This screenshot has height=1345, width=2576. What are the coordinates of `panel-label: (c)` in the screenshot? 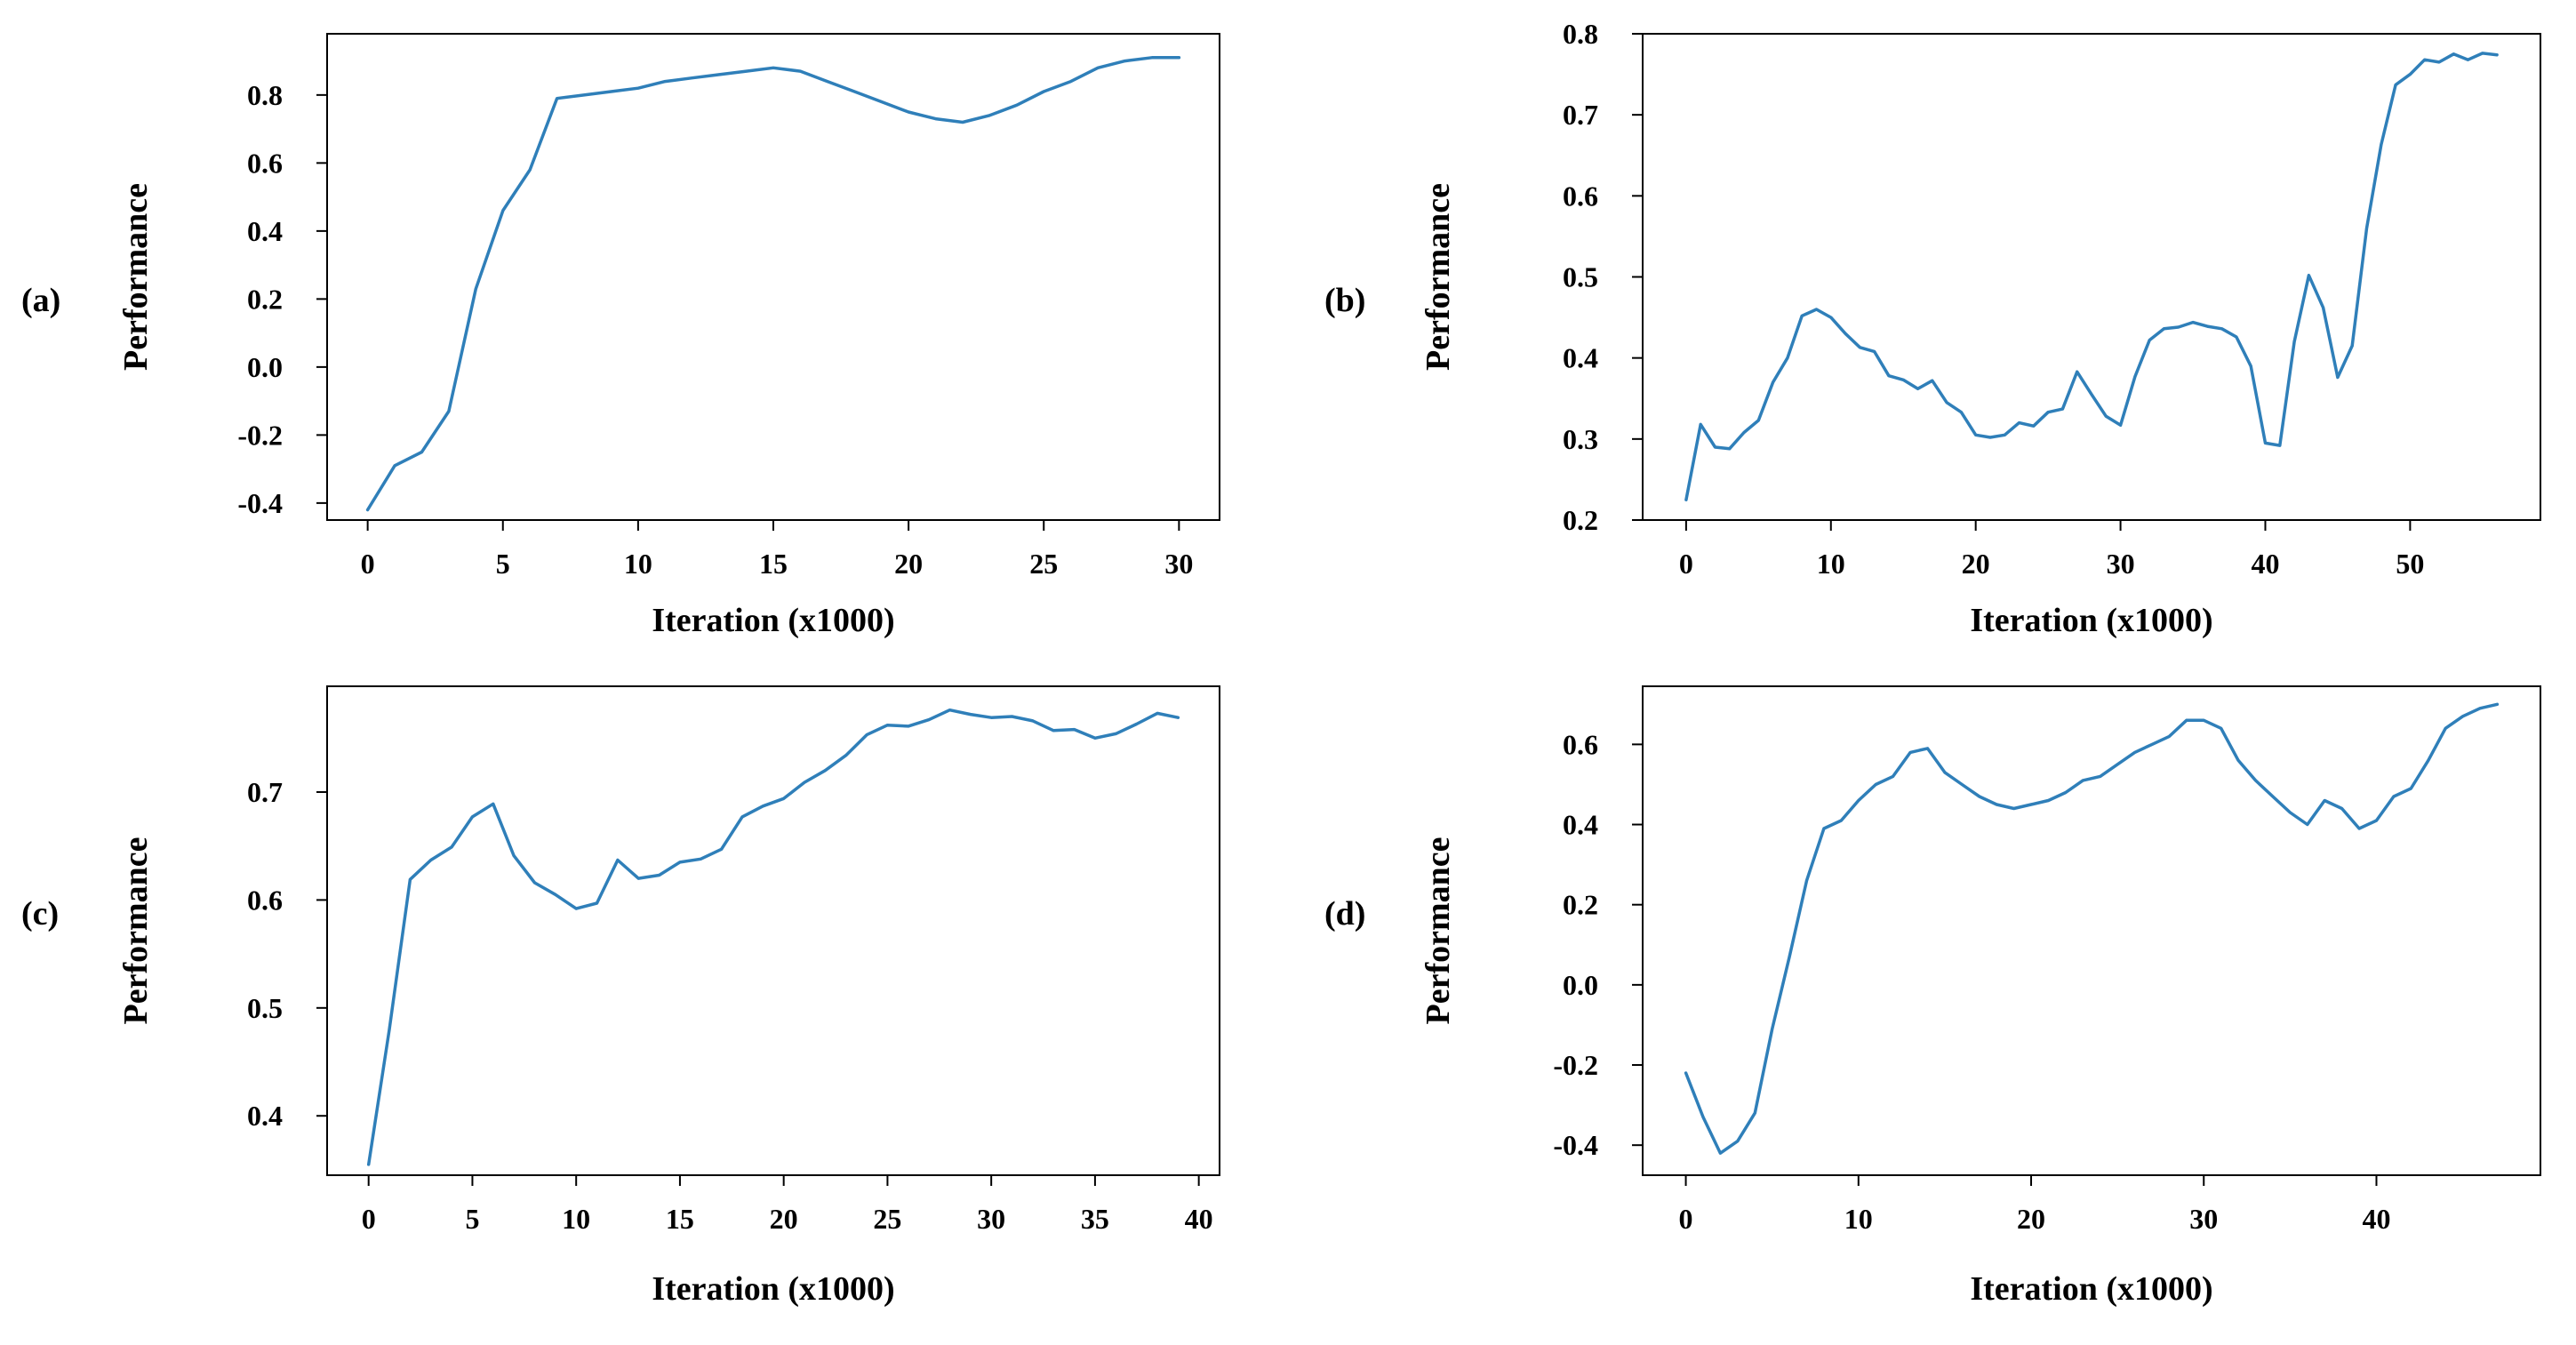 It's located at (40, 914).